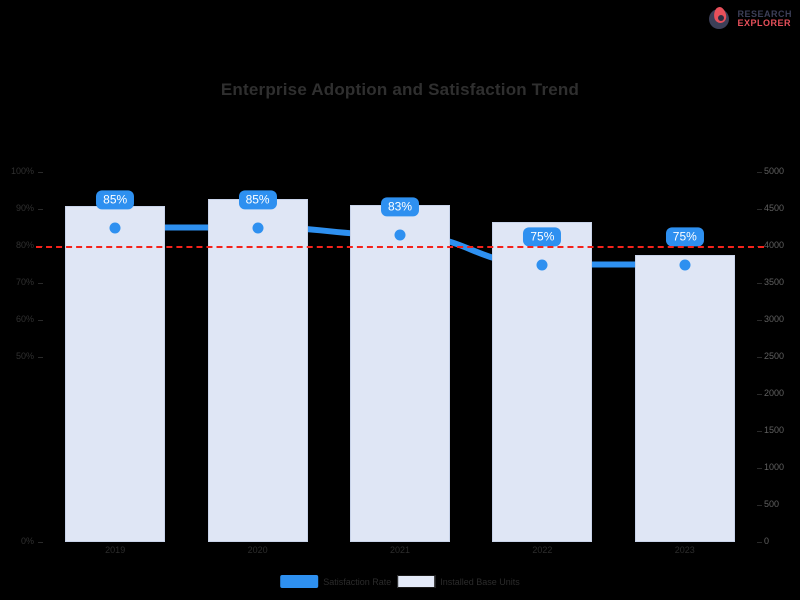 The width and height of the screenshot is (800, 600). I want to click on x-axis-label-2021: 2021, so click(400, 550).